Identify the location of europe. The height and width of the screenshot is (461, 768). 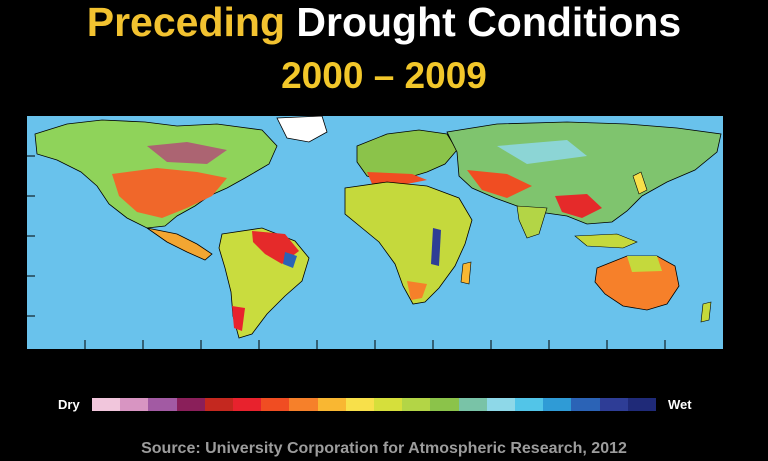
(407, 156).